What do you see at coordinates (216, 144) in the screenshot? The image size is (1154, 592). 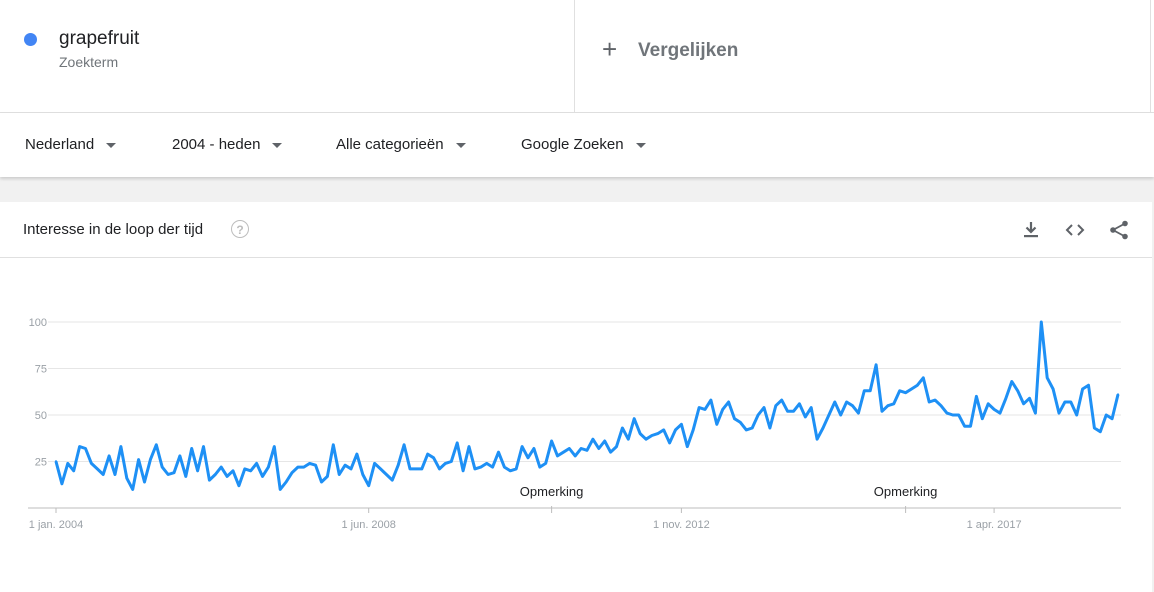 I see `period-dropdown-label: 2004 - heden` at bounding box center [216, 144].